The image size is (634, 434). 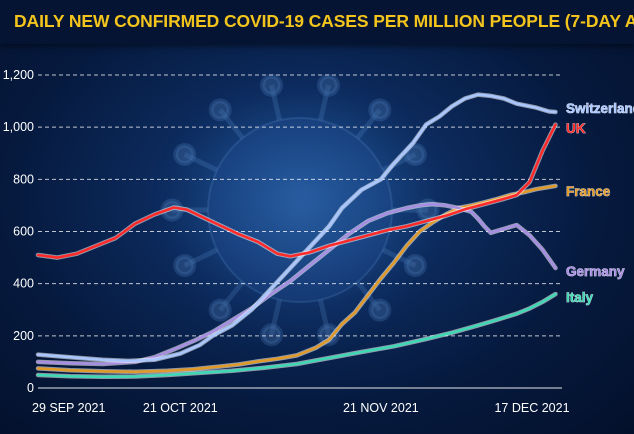 What do you see at coordinates (381, 408) in the screenshot?
I see `x-tick-label: 21 NOV 2021` at bounding box center [381, 408].